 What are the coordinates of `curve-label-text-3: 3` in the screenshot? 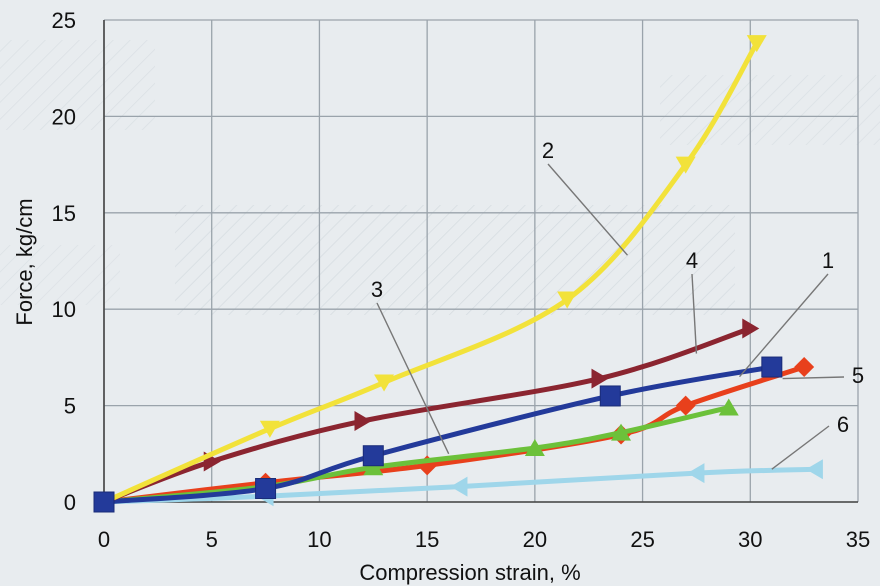 It's located at (377, 289).